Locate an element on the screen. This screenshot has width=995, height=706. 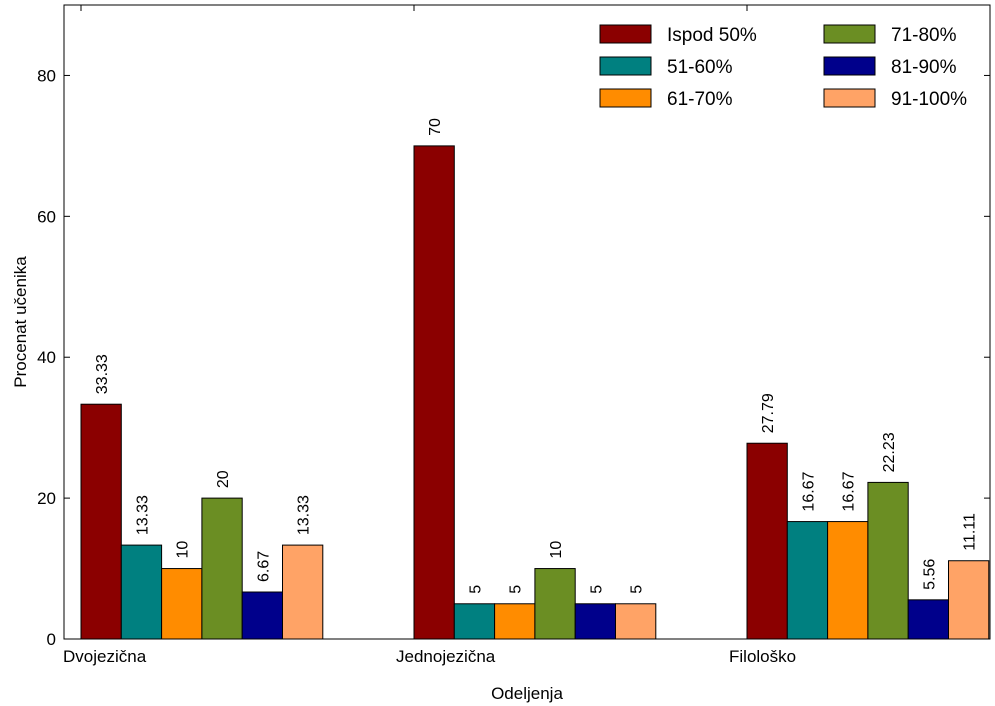
x-axis-label: Odeljenja is located at coordinates (527, 693).